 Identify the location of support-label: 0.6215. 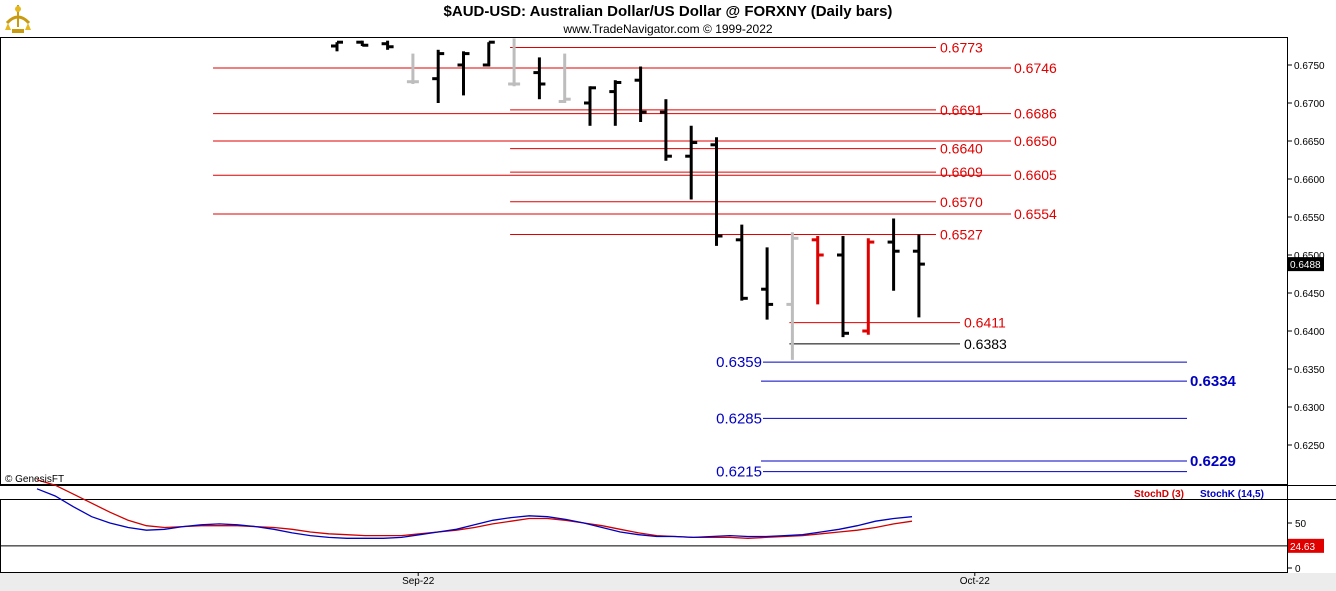
(739, 472).